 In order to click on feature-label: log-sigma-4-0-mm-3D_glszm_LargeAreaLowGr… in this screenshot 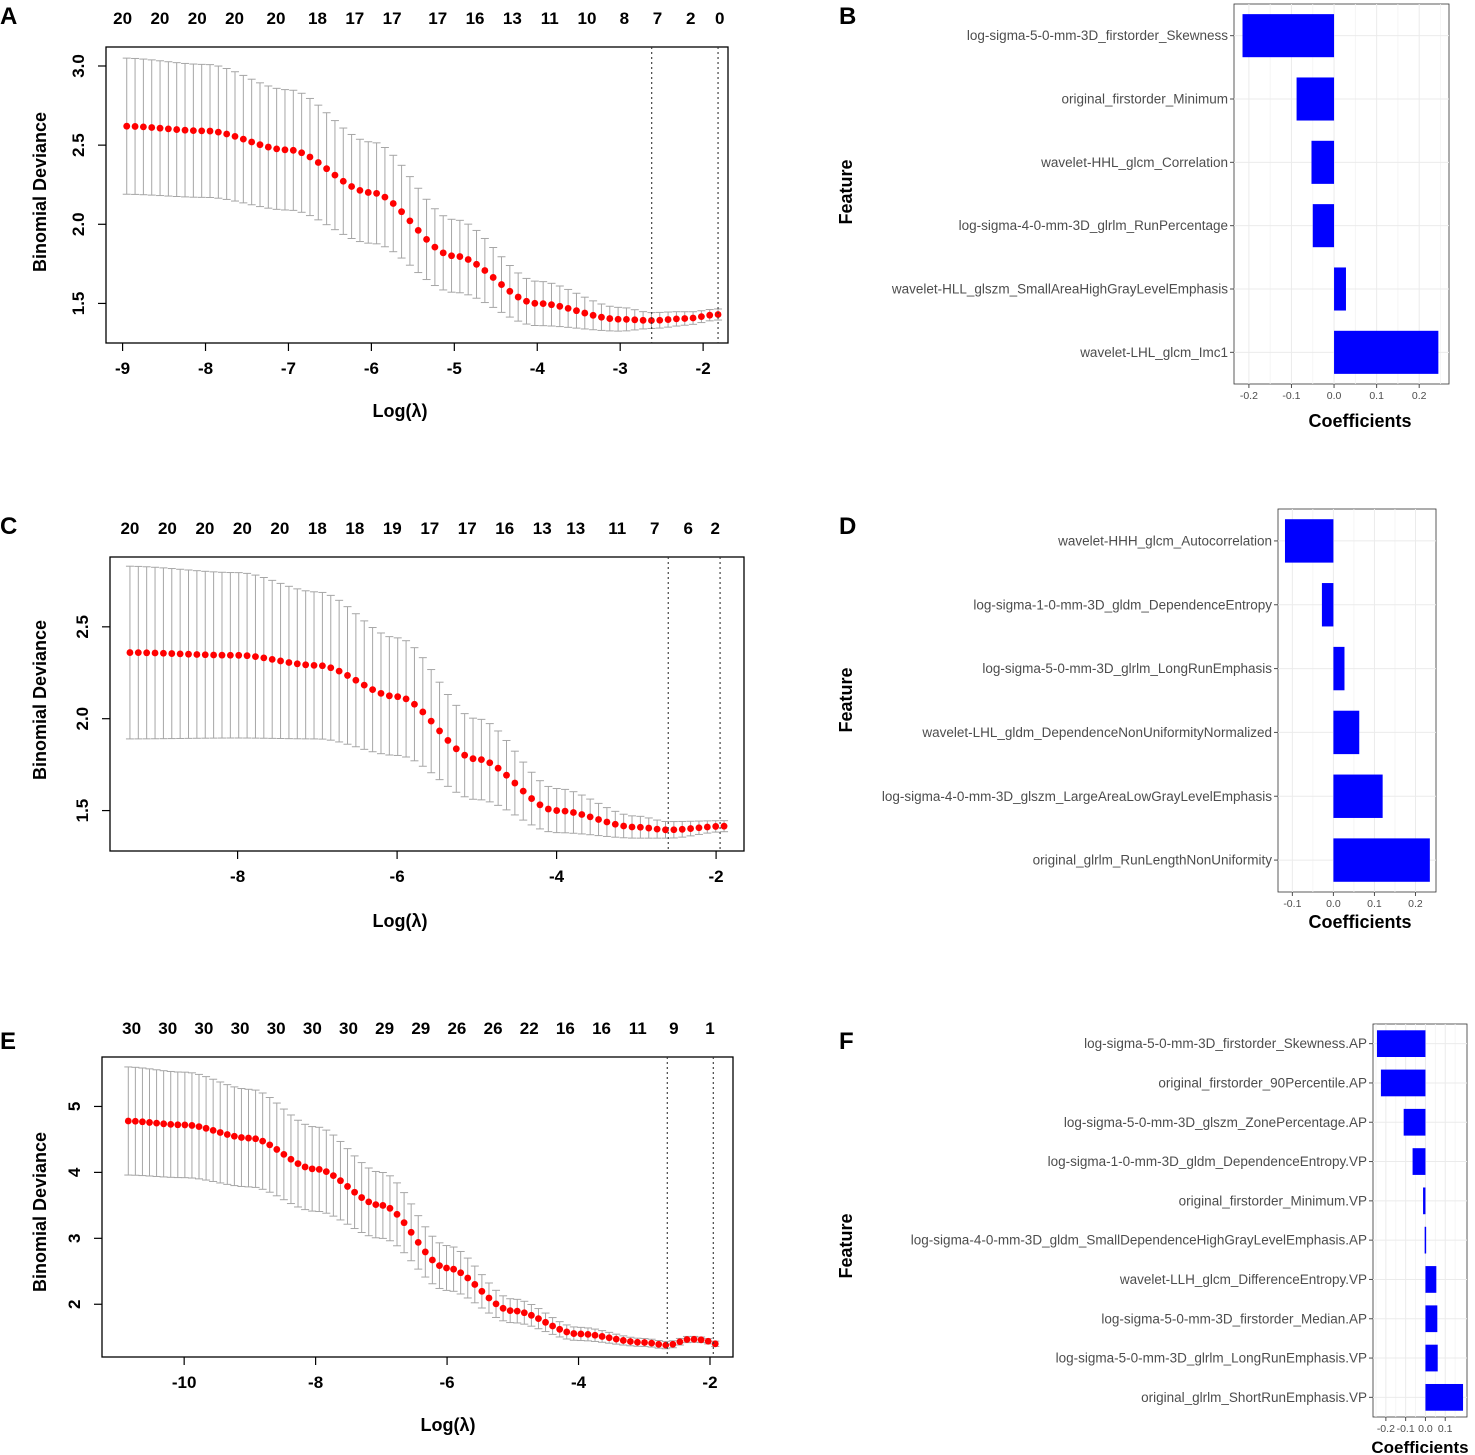, I will do `click(1077, 796)`.